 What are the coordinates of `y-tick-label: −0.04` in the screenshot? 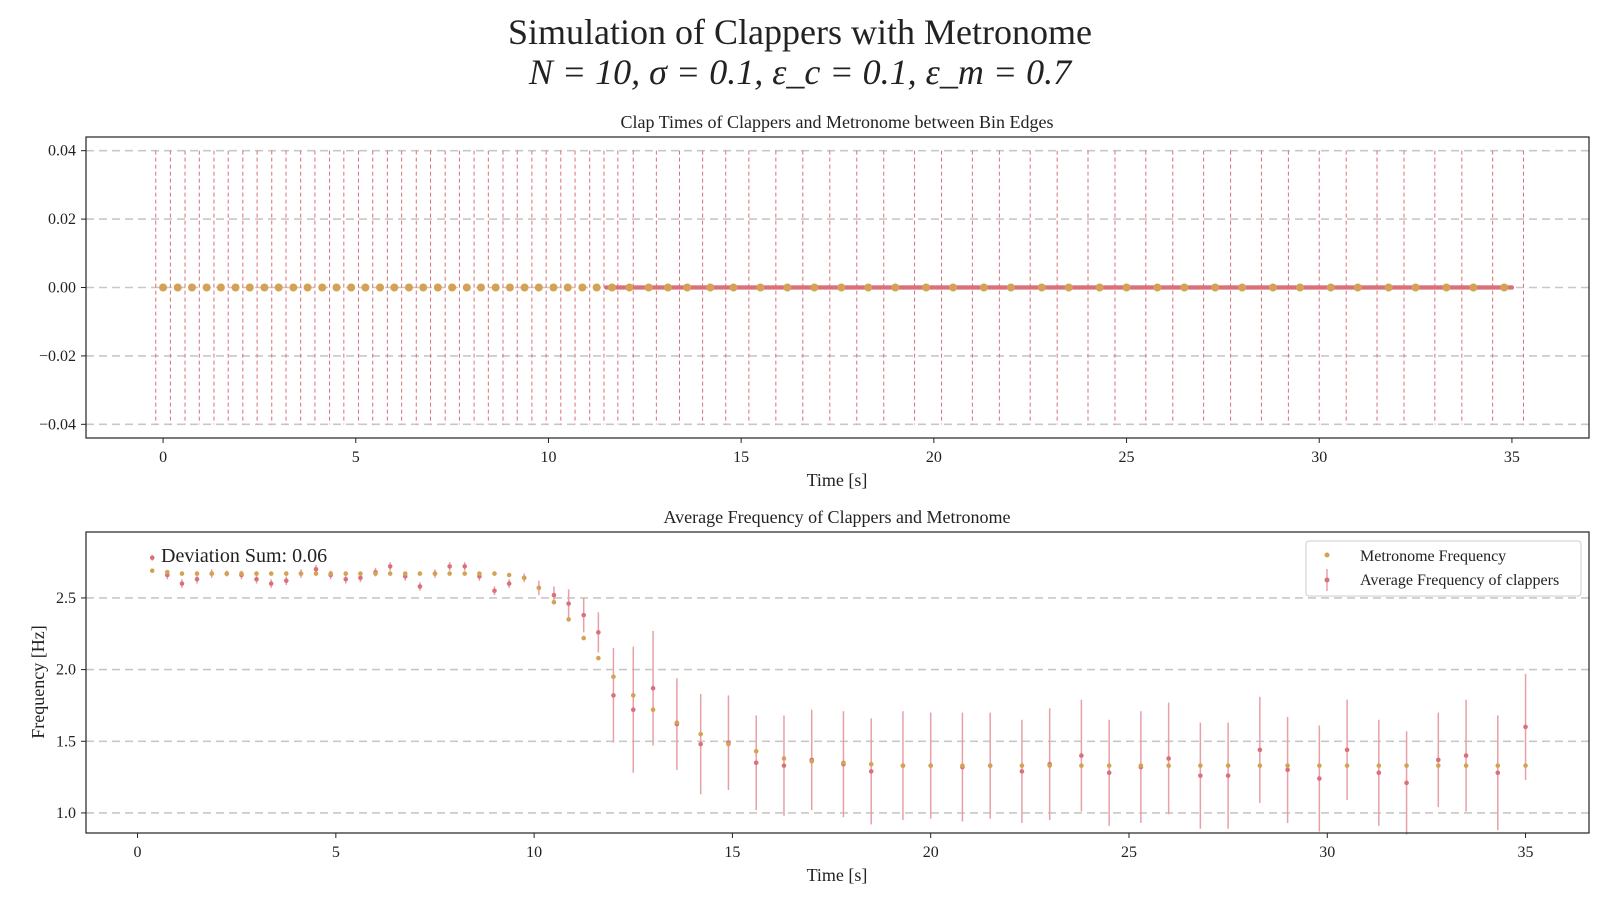 It's located at (57, 424).